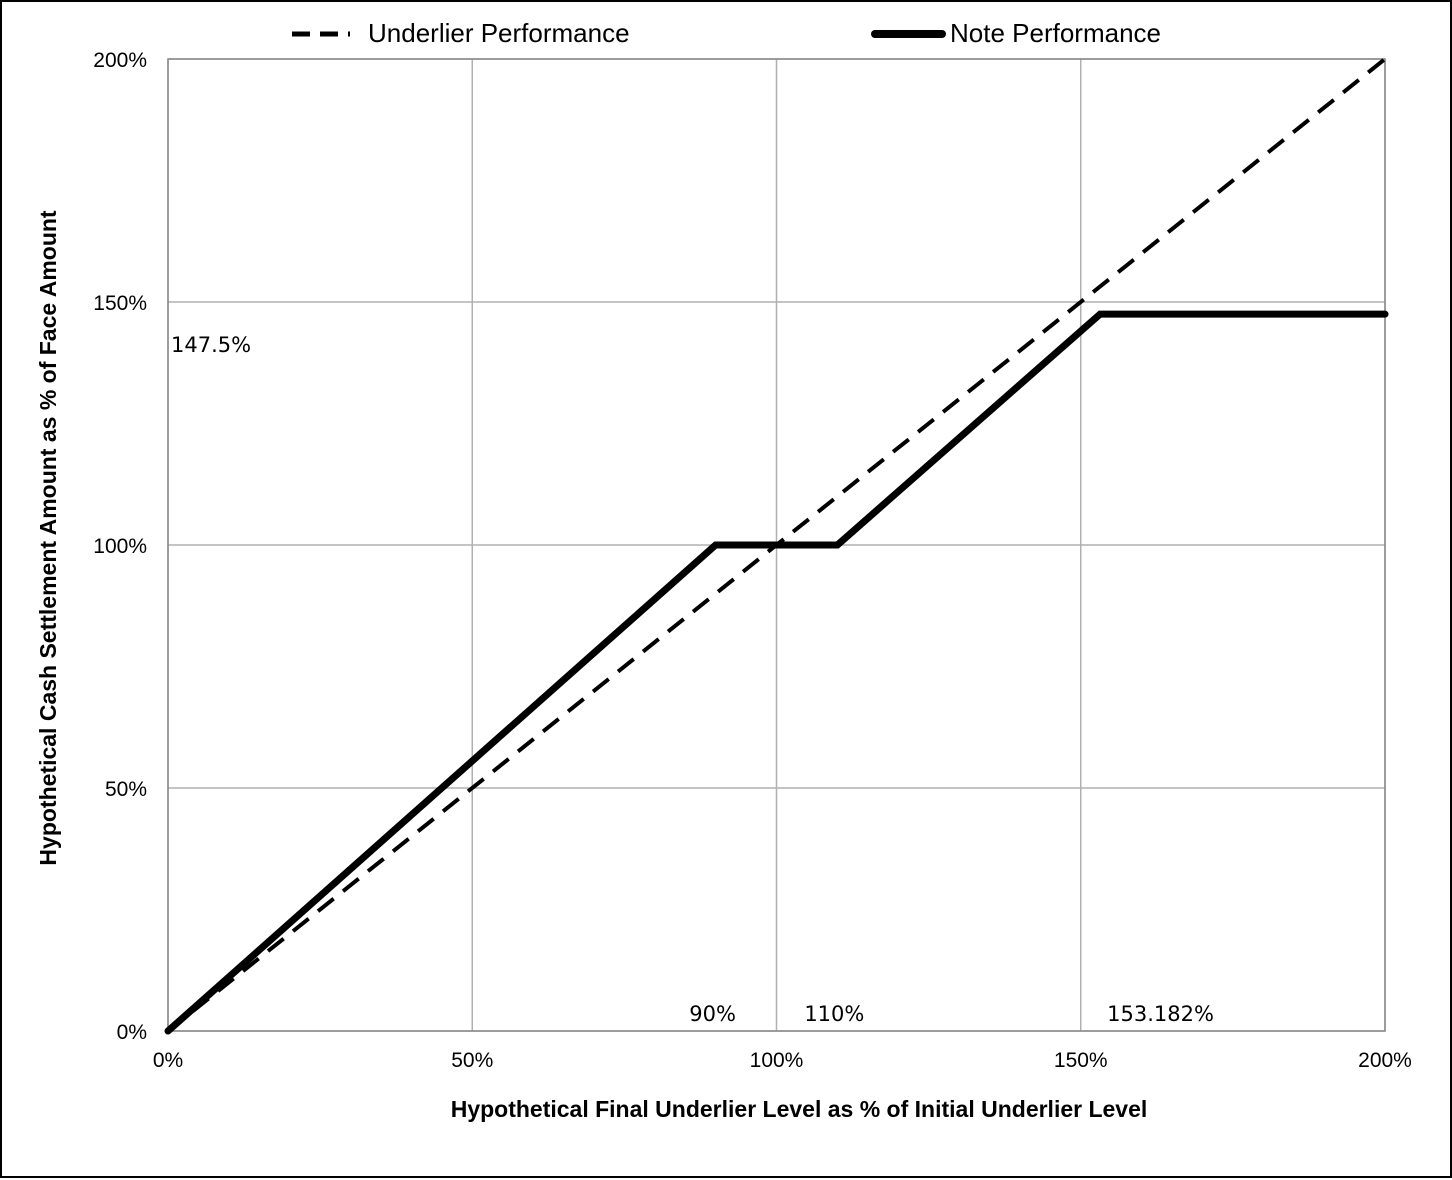  Describe the element at coordinates (126, 789) in the screenshot. I see `y-tick-label: 50%` at that location.